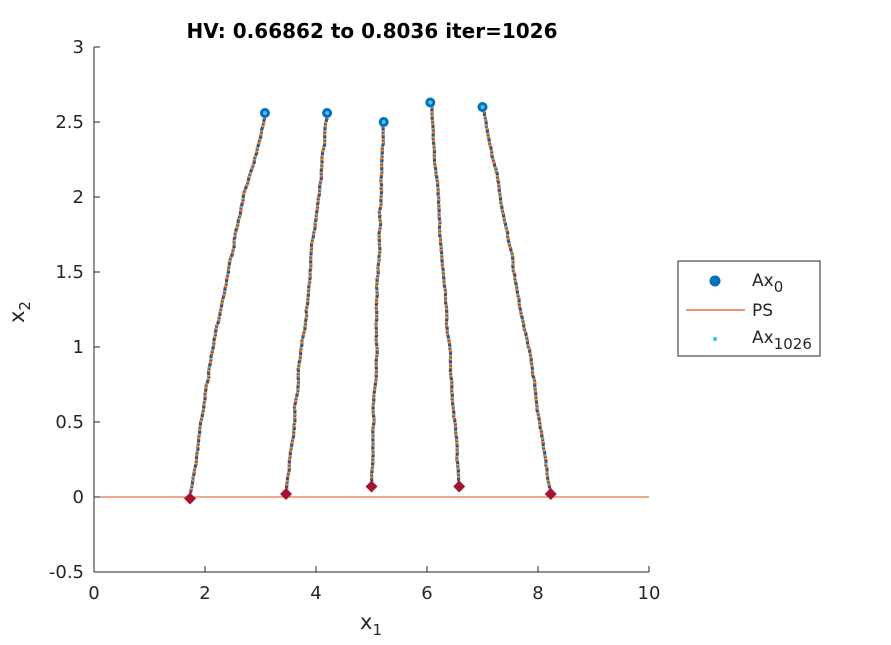  Describe the element at coordinates (649, 593) in the screenshot. I see `x-tick-label: 10` at that location.